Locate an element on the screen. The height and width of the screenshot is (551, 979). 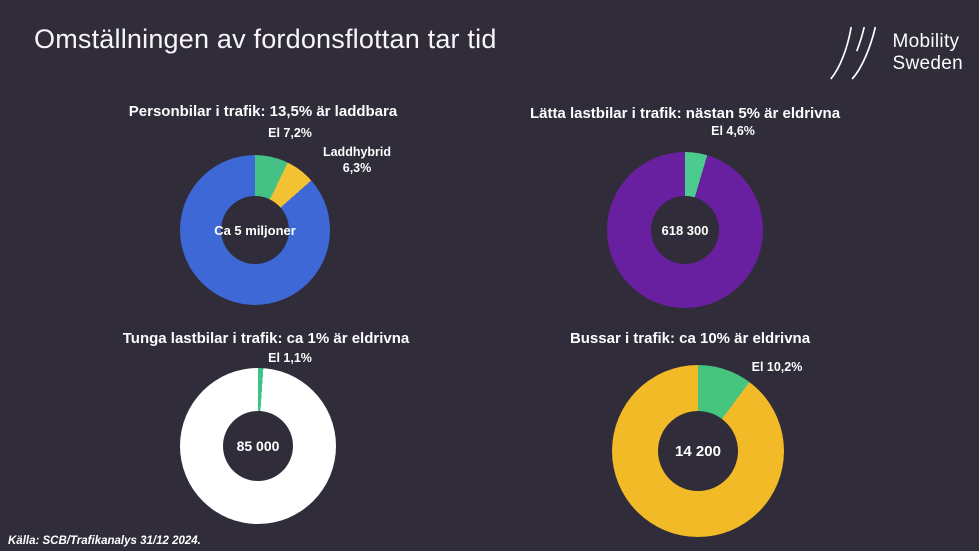
donut-center-label: 14 200 is located at coordinates (698, 451).